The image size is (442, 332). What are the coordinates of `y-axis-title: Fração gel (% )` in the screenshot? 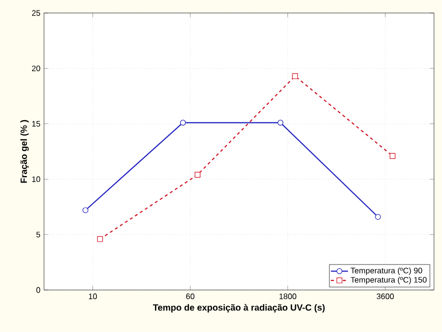 It's located at (24, 151).